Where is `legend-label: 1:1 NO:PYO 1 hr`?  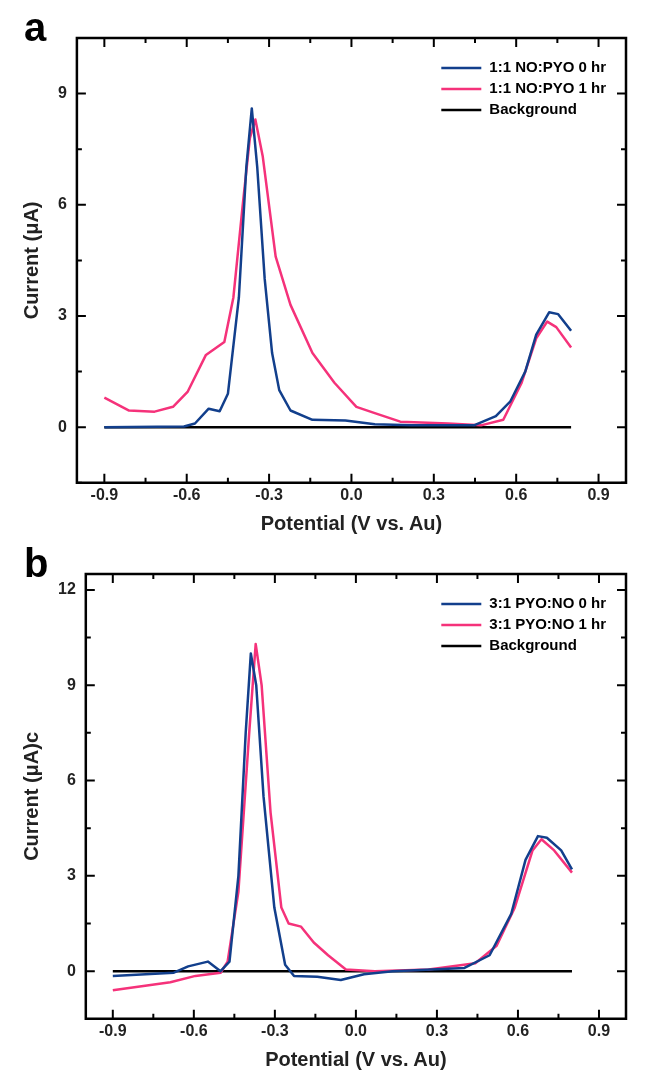
legend-label: 1:1 NO:PYO 1 hr is located at coordinates (548, 88).